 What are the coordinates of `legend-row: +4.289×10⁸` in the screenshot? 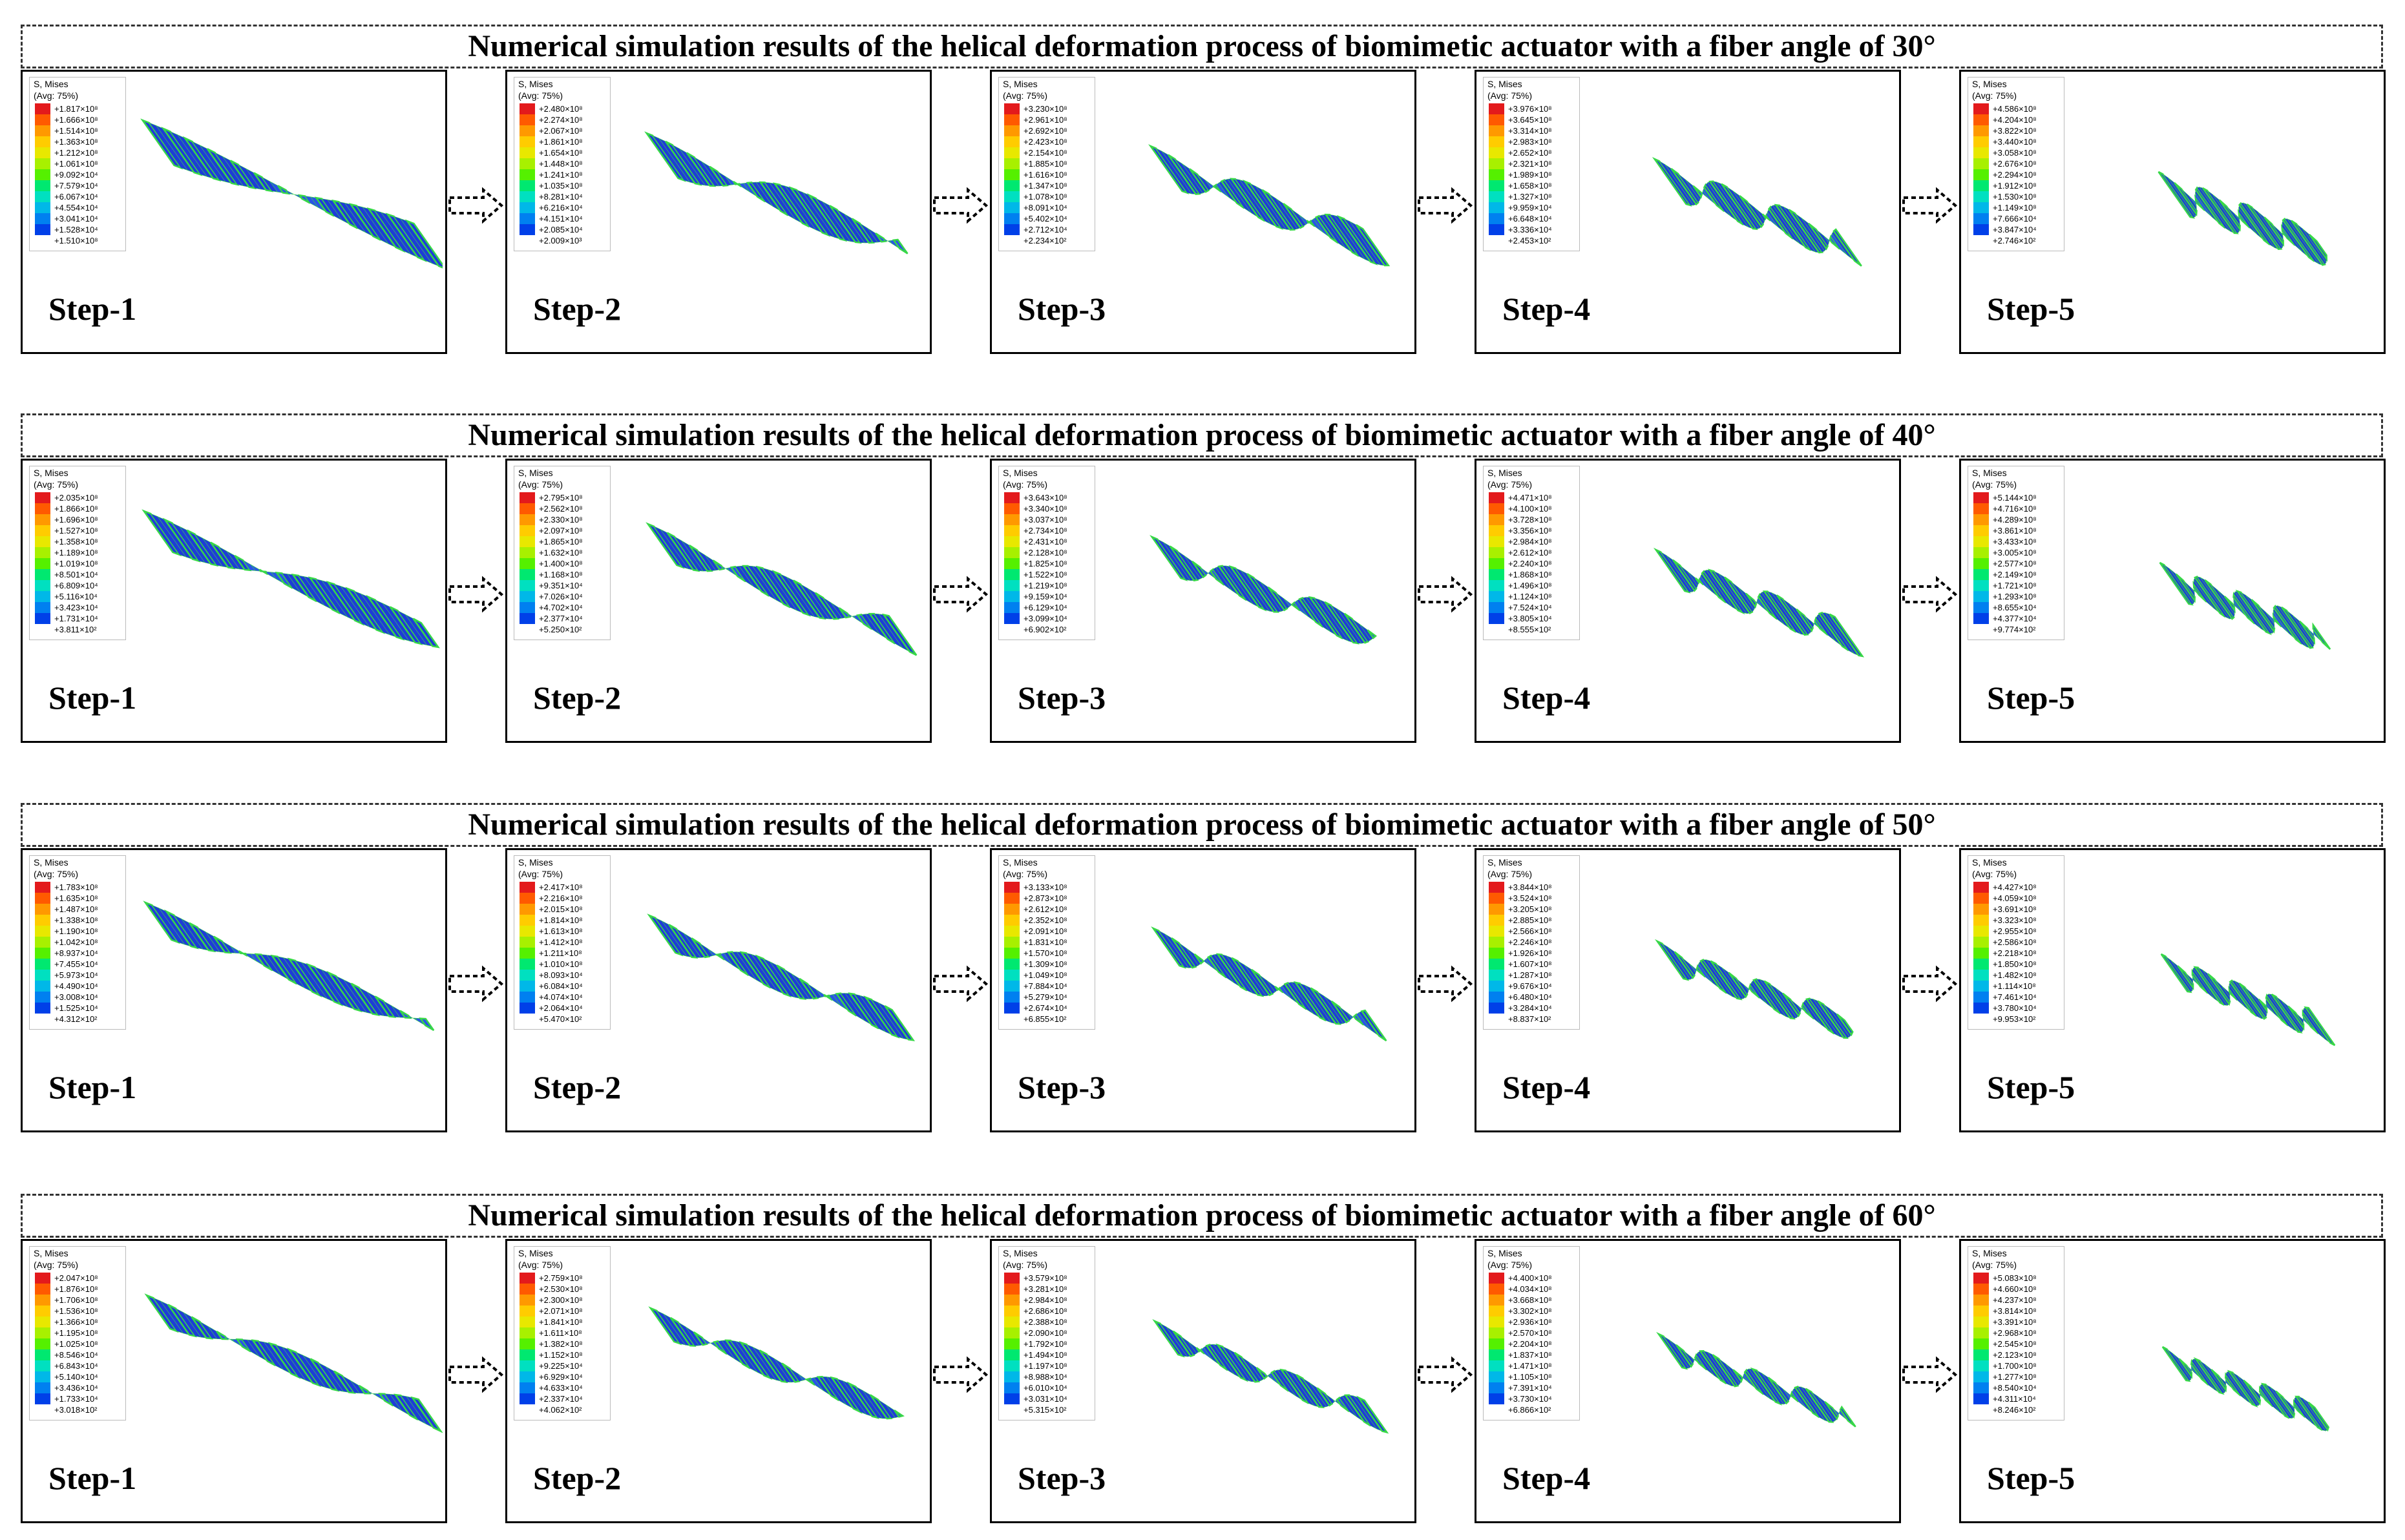 It's located at (2017, 519).